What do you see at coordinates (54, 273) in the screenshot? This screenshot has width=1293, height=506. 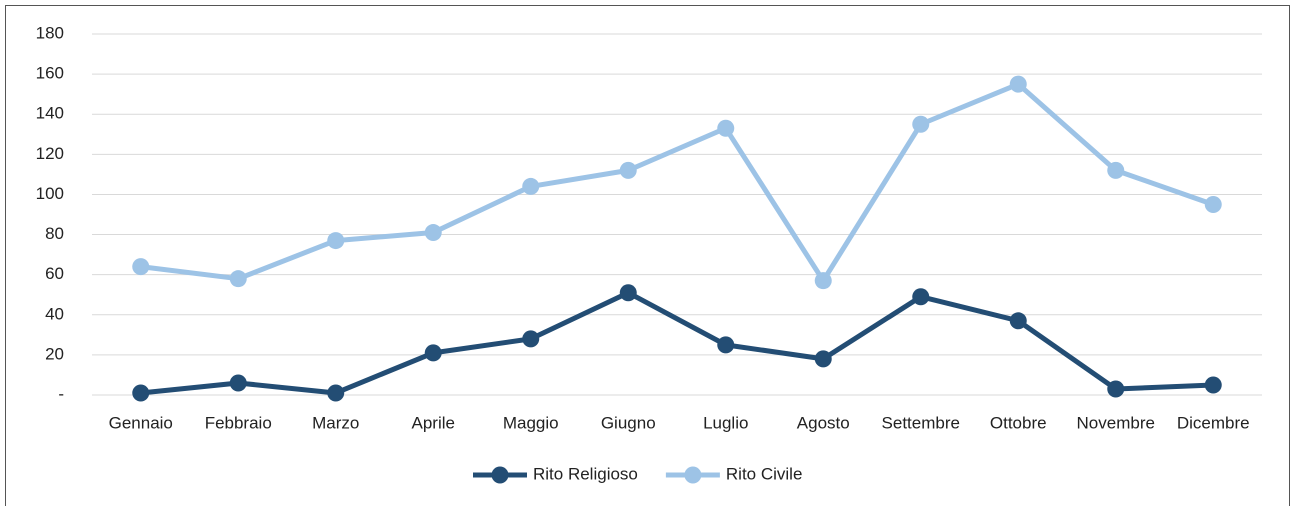 I see `y-tick-label: 60` at bounding box center [54, 273].